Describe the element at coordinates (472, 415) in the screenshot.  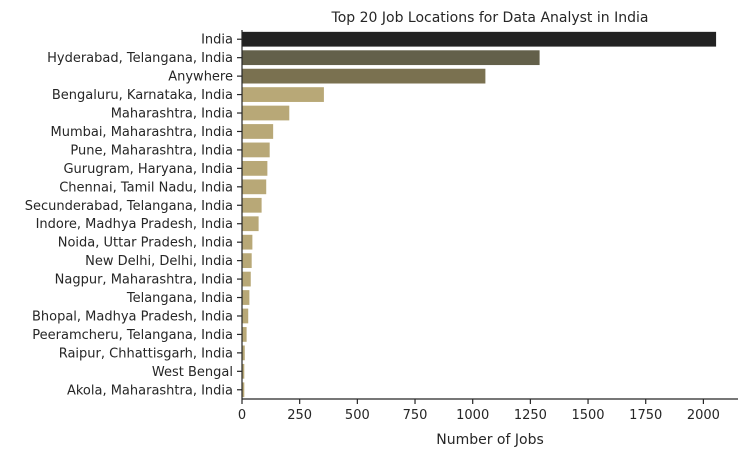
I see `x-tick-label: 1000` at that location.